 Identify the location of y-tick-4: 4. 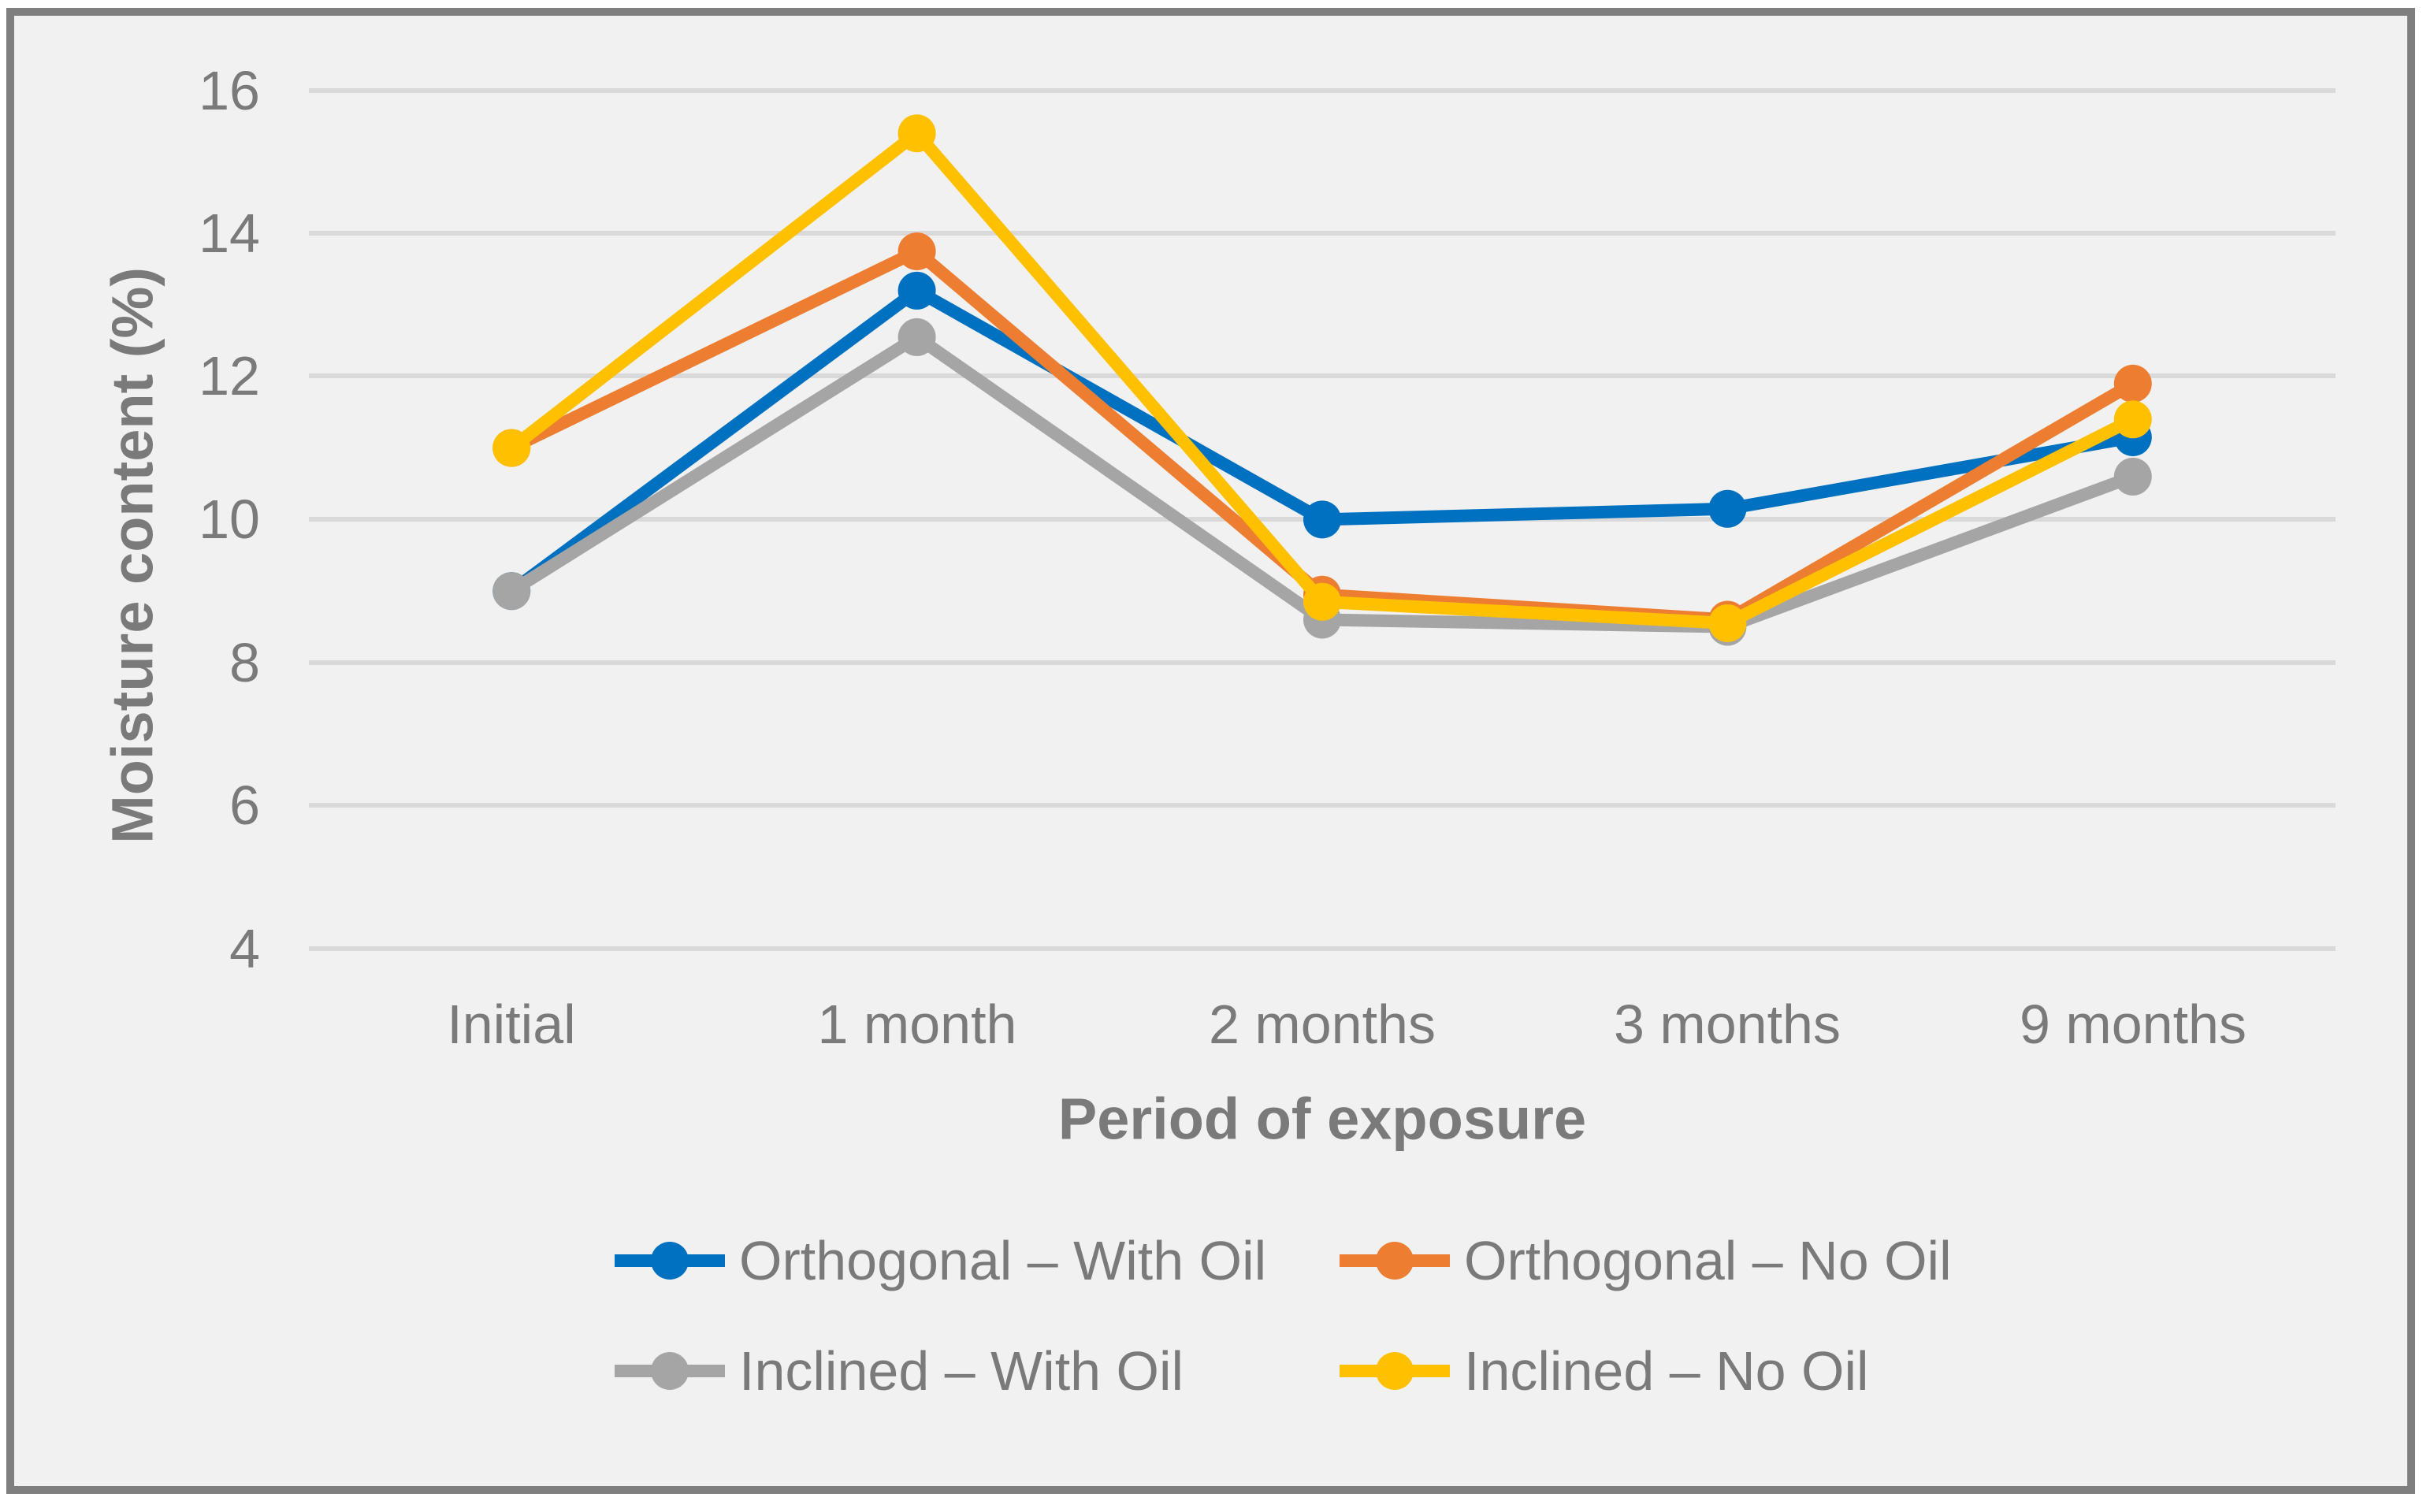
(244, 948).